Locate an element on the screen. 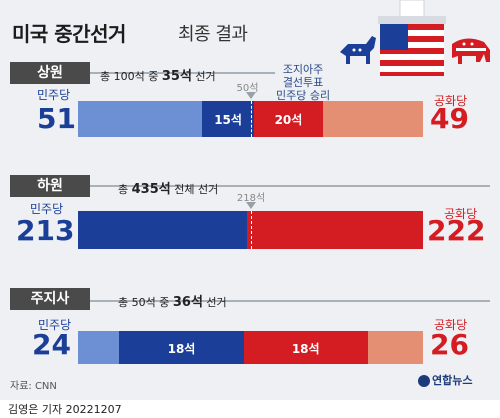 The width and height of the screenshot is (500, 418). senate-annotation-line-2: 결선투표 is located at coordinates (303, 82).